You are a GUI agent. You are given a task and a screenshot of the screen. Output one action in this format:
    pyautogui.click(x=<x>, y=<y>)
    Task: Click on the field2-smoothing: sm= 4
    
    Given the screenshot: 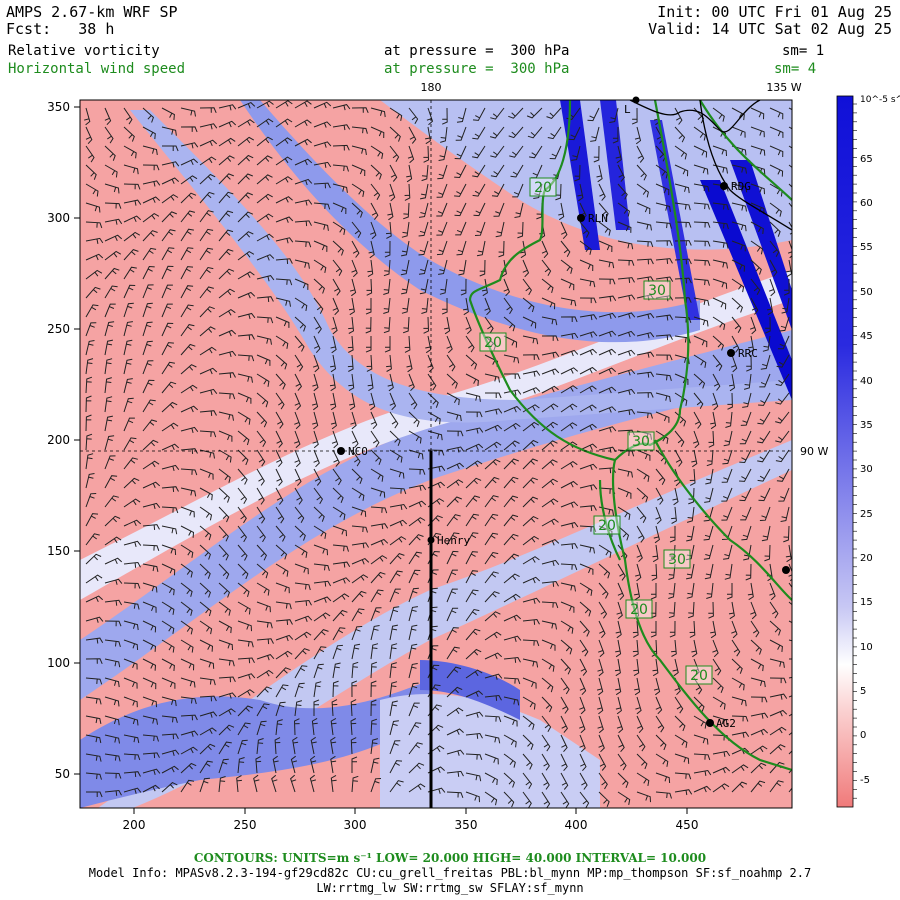 What is the action you would take?
    pyautogui.click(x=795, y=69)
    